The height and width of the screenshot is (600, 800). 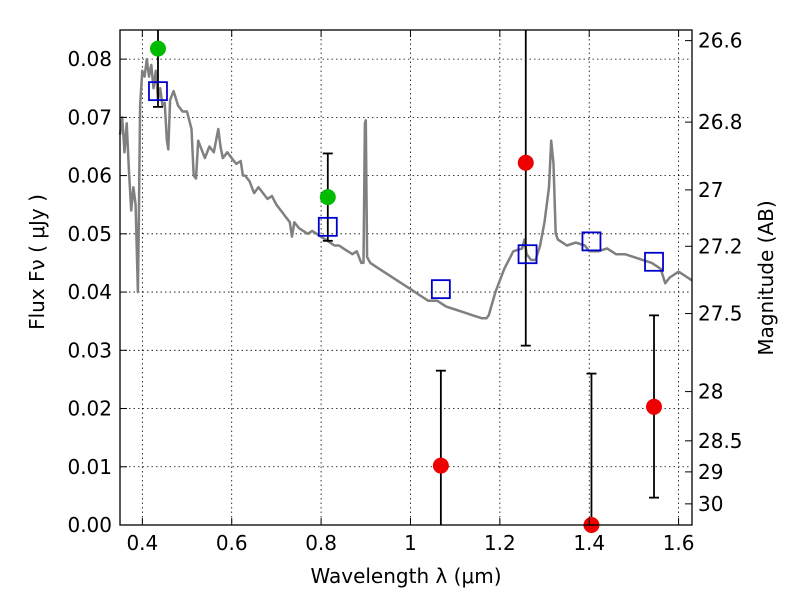 I want to click on x-tick-label: 0.4, so click(x=142, y=543).